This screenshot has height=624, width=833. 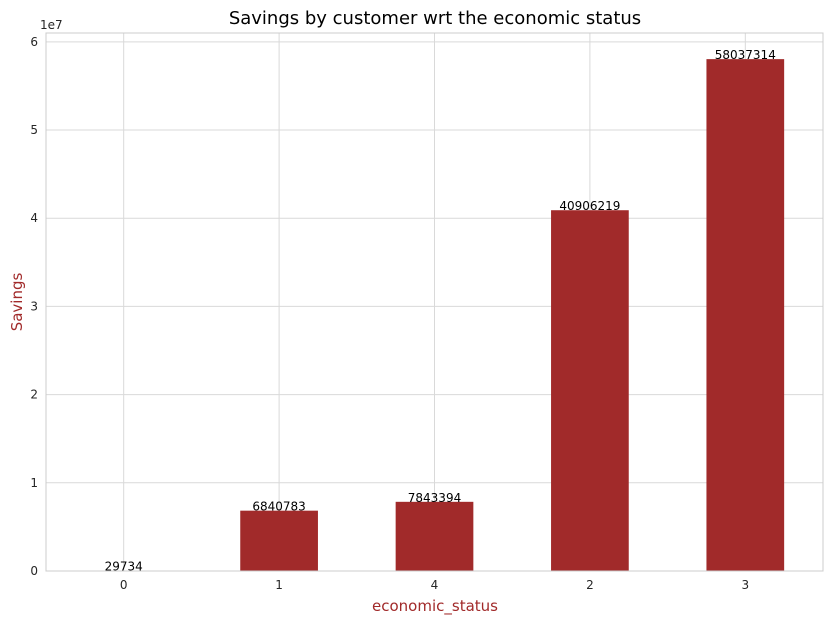 I want to click on y-tick-label: 2, so click(x=34, y=395).